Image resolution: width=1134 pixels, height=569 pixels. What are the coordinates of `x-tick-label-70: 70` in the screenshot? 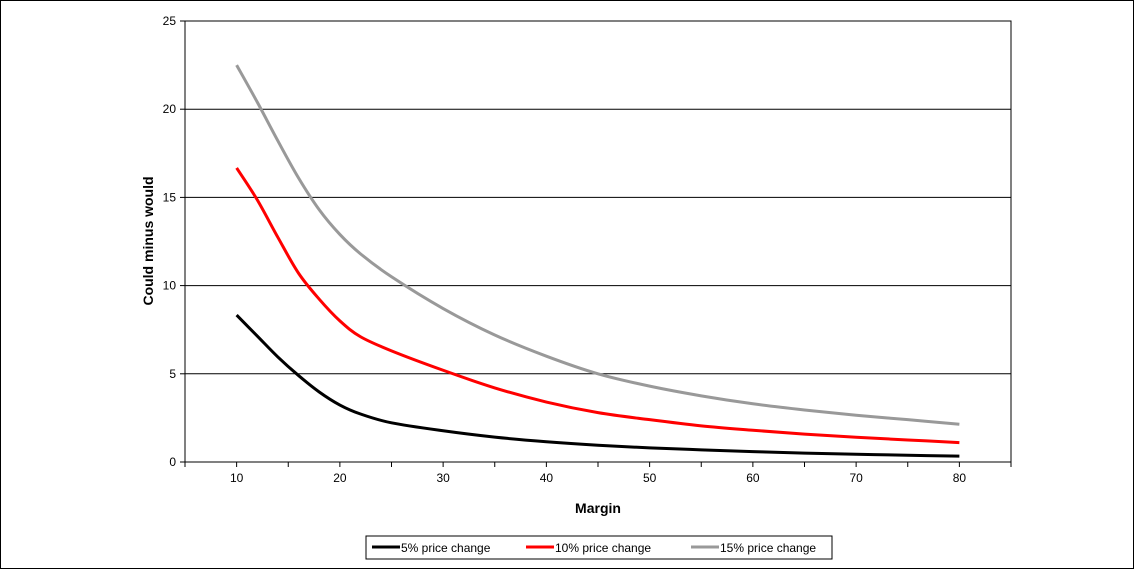 It's located at (856, 478).